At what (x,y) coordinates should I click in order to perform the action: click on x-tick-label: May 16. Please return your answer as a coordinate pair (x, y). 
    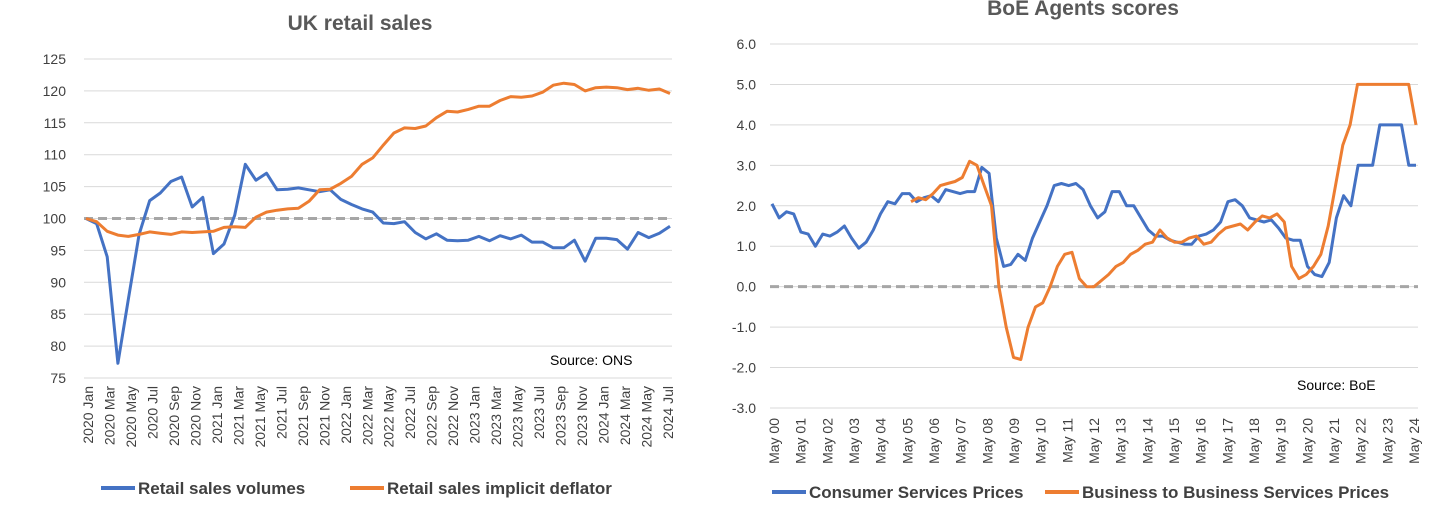
    Looking at the image, I should click on (1201, 441).